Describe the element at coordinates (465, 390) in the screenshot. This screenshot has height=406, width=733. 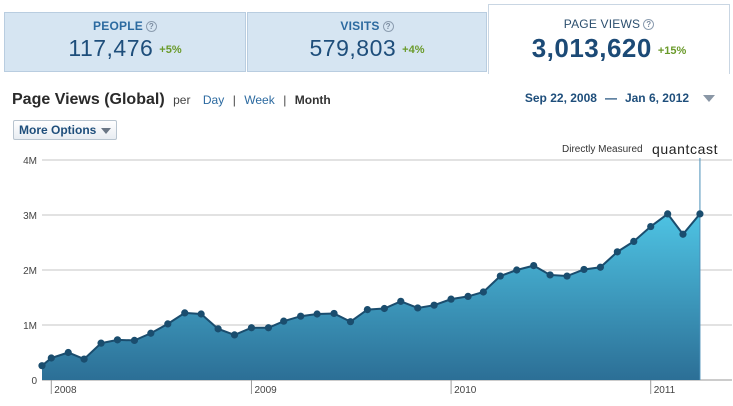
I see `x-tick-label: 2010` at that location.